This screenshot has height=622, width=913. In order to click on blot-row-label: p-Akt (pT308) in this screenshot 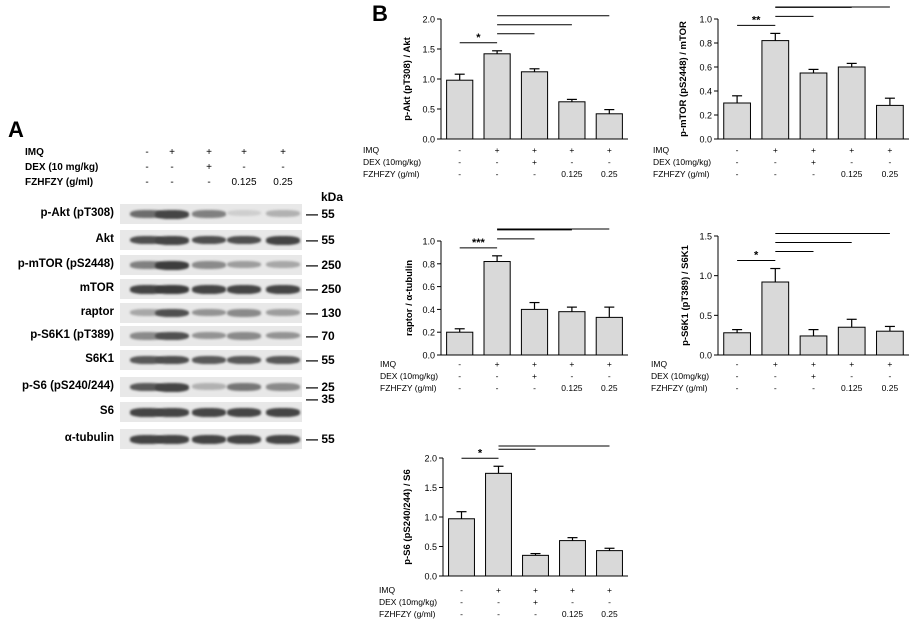, I will do `click(77, 213)`.